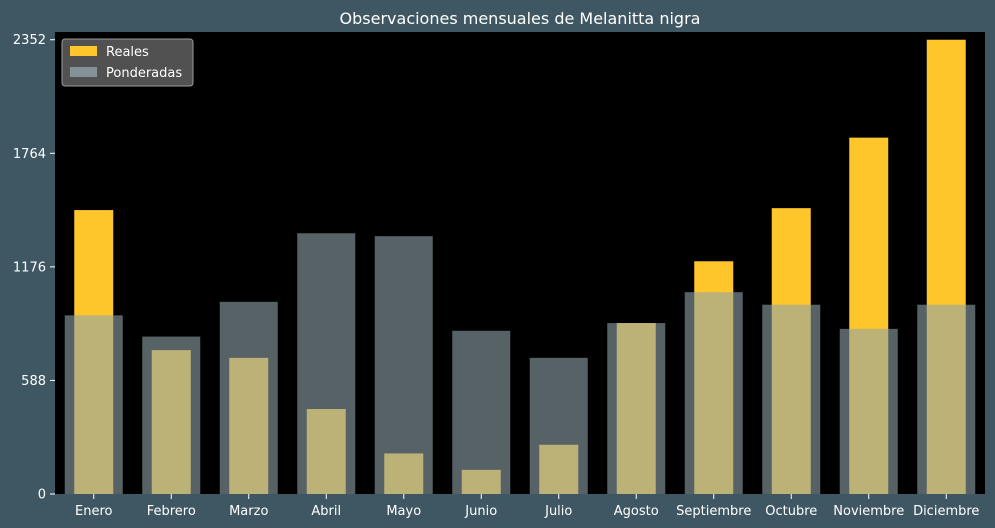  Describe the element at coordinates (326, 511) in the screenshot. I see `x-tick-label: Abril` at that location.